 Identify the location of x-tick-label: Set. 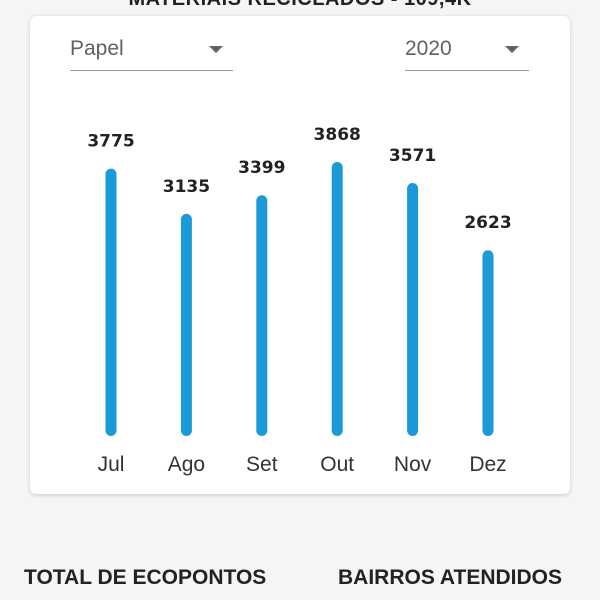
(262, 464).